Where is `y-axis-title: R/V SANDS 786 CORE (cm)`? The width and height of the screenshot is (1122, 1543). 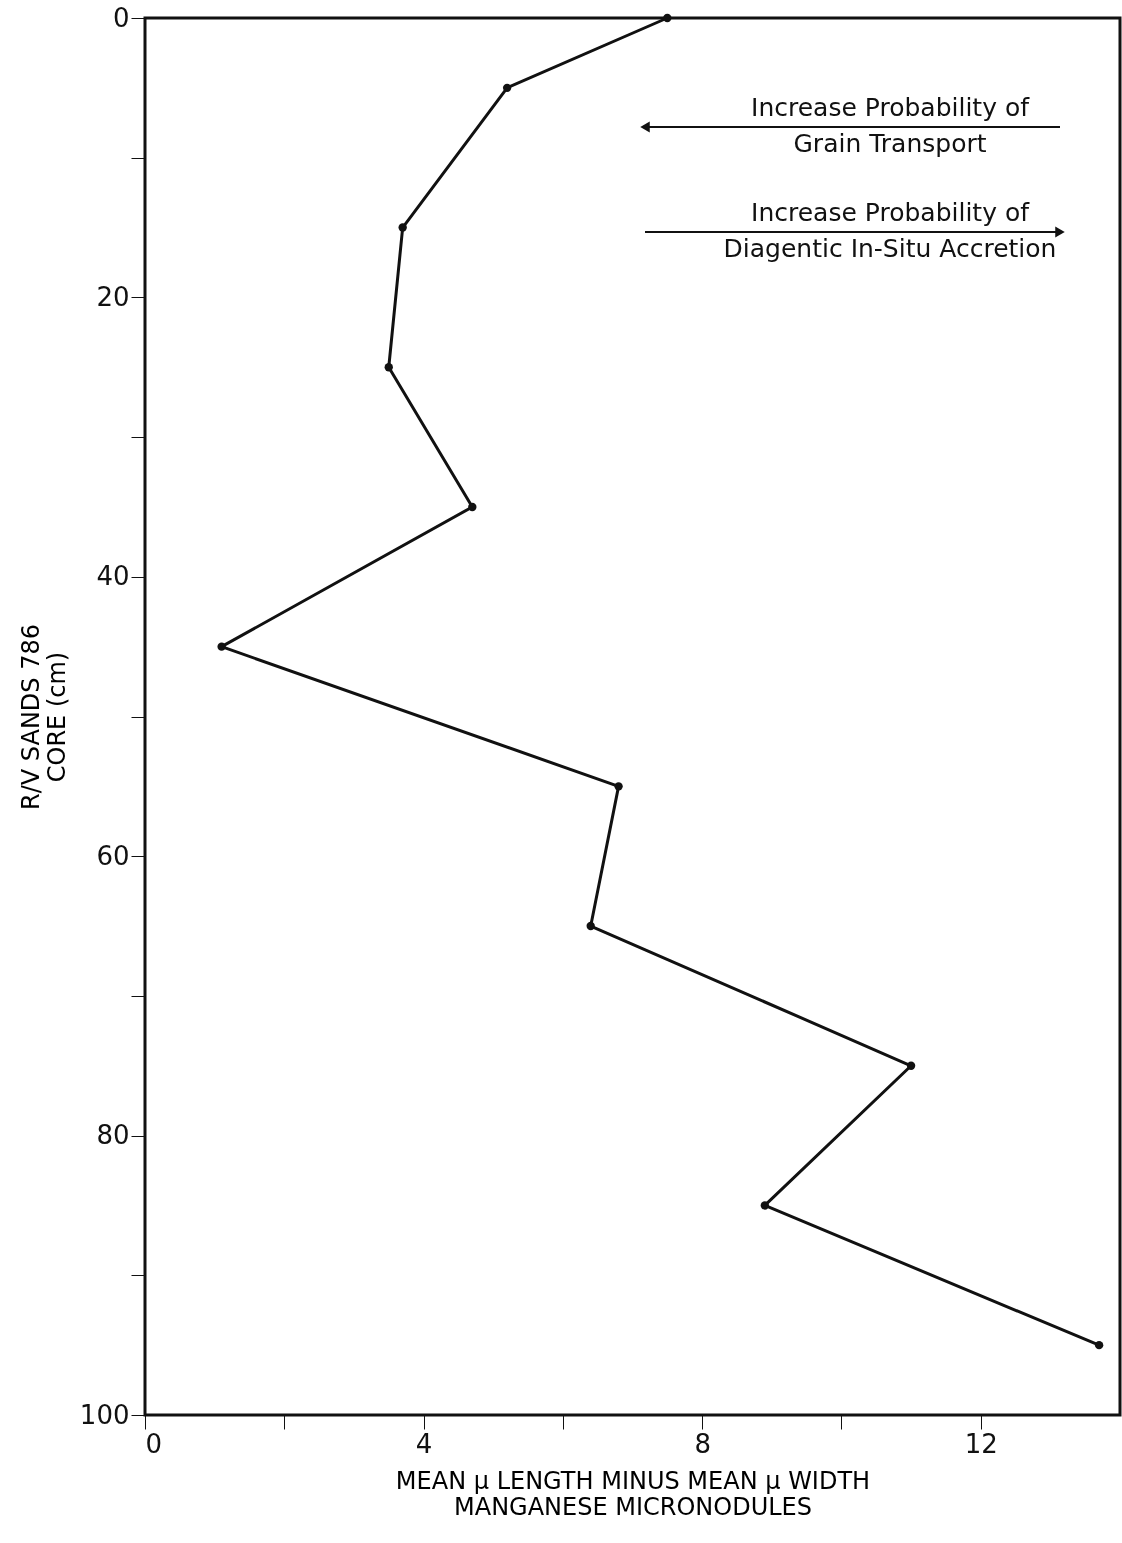 y-axis-title: R/V SANDS 786 CORE (cm) is located at coordinates (43, 717).